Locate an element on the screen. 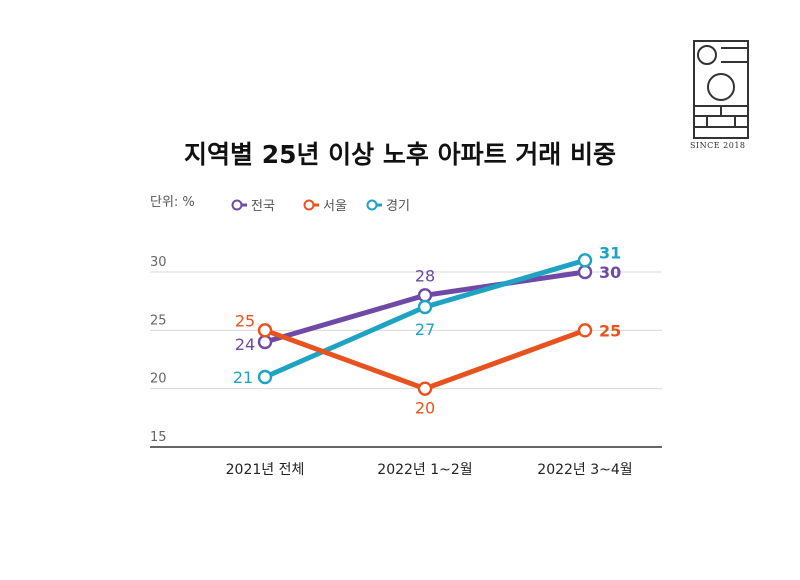 The image size is (800, 580). x-tick-label: 2022년 1~2월 is located at coordinates (424, 470).